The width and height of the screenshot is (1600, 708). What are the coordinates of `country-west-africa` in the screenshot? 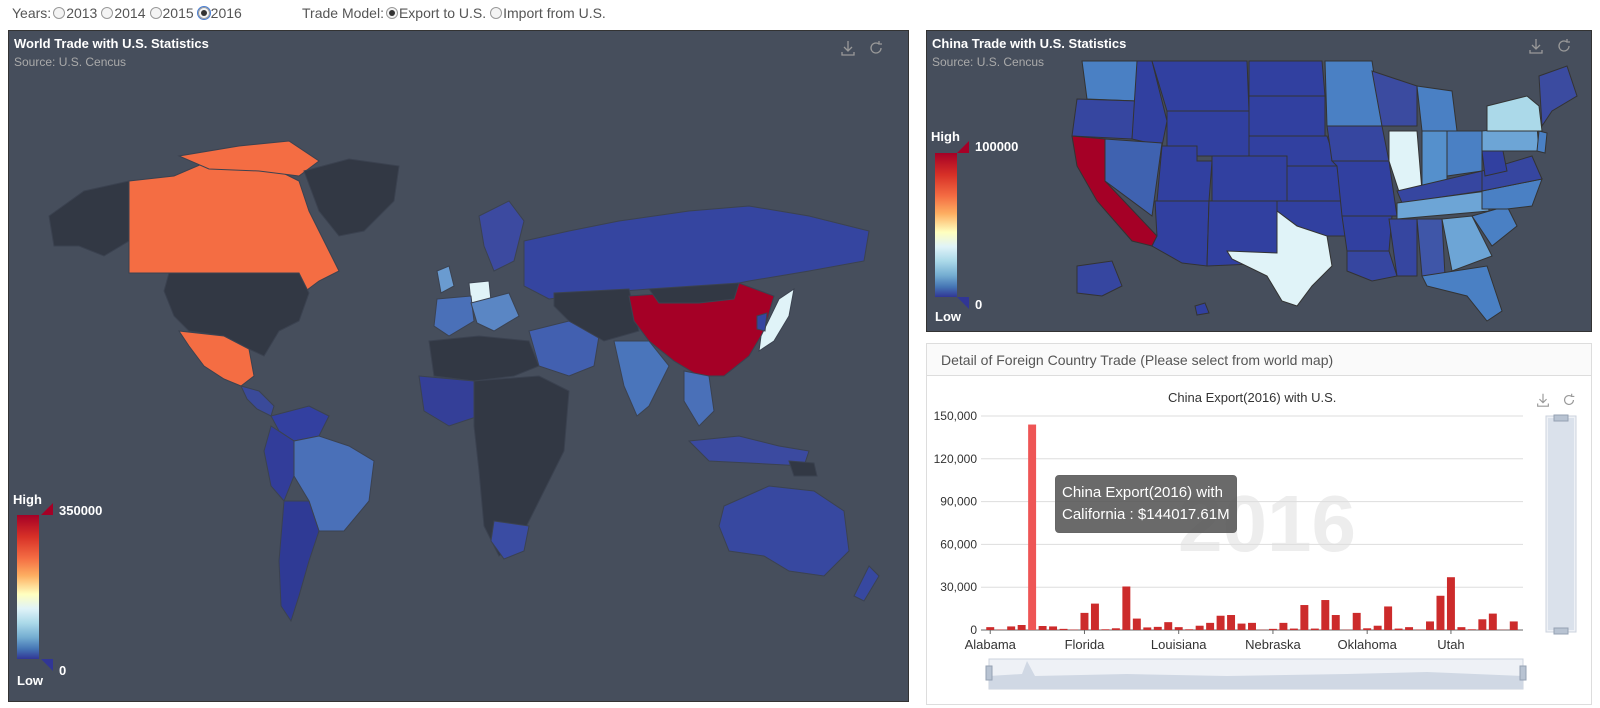 It's located at (449, 401).